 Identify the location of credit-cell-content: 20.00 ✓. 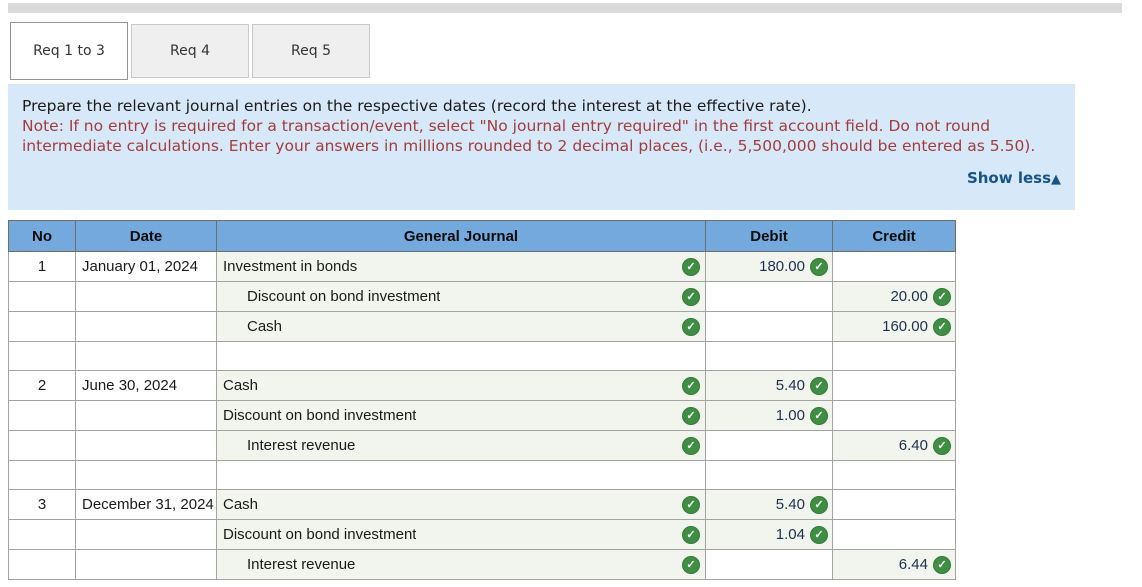
(894, 296).